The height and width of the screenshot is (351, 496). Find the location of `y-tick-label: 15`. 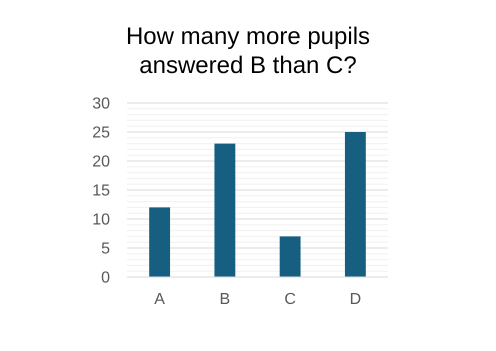

y-tick-label: 15 is located at coordinates (101, 191).